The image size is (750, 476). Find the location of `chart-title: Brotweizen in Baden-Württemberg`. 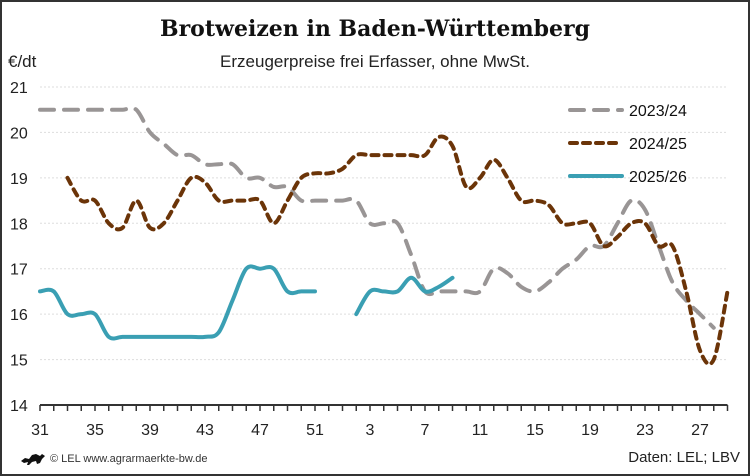

chart-title: Brotweizen in Baden-Württemberg is located at coordinates (375, 29).